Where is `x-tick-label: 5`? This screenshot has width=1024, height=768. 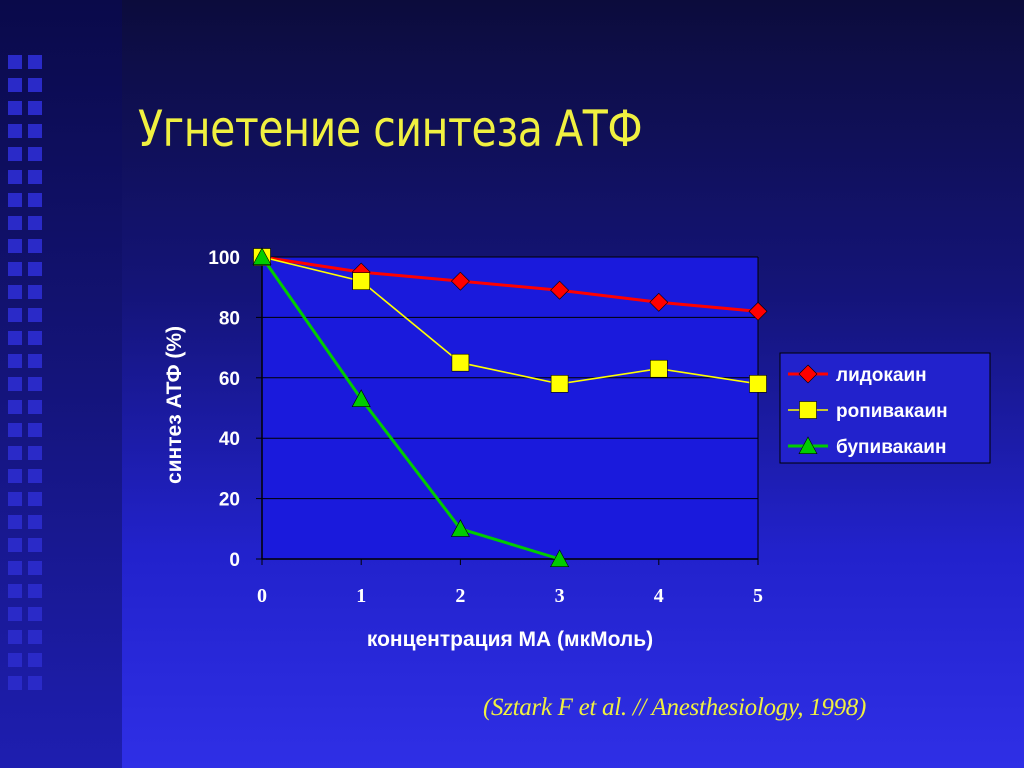
x-tick-label: 5 is located at coordinates (758, 596).